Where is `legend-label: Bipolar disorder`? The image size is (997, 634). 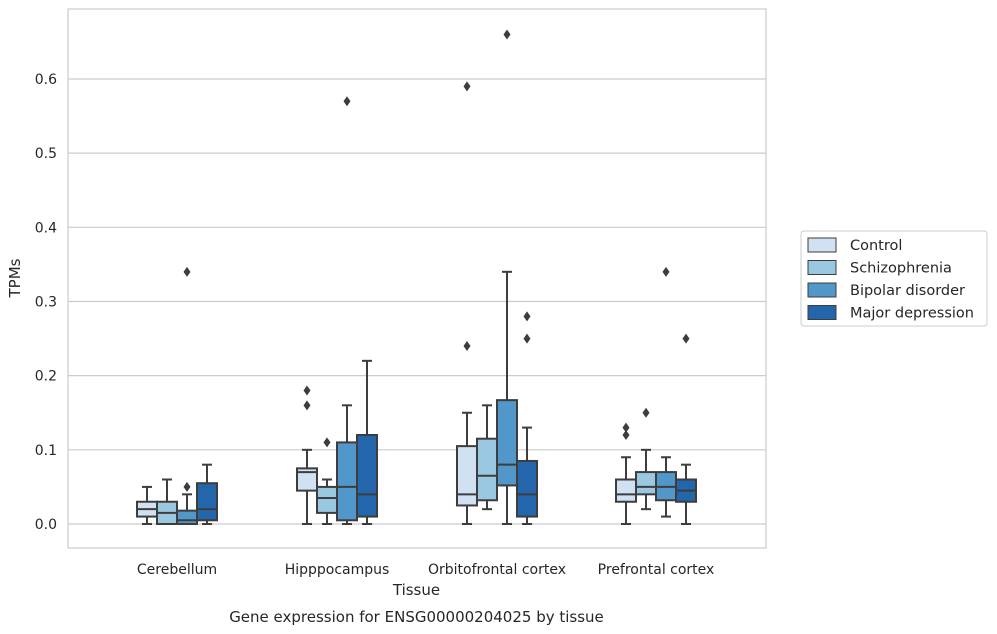 legend-label: Bipolar disorder is located at coordinates (907, 291).